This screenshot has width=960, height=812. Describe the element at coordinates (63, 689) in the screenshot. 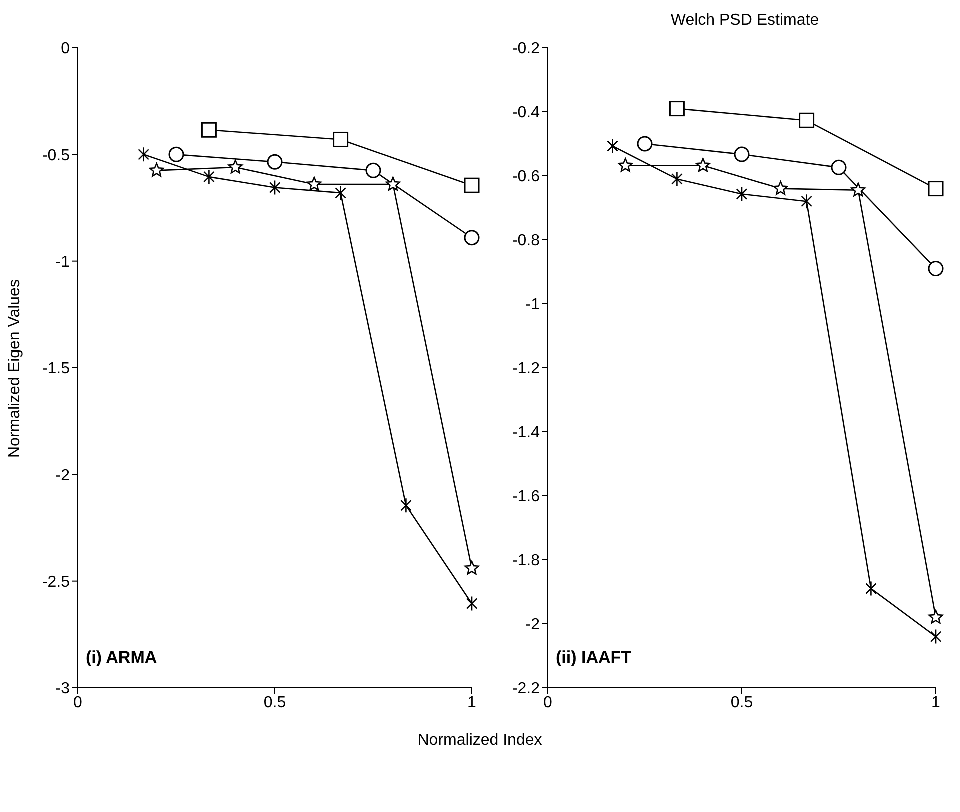

I see `y-tick-label: -3` at that location.